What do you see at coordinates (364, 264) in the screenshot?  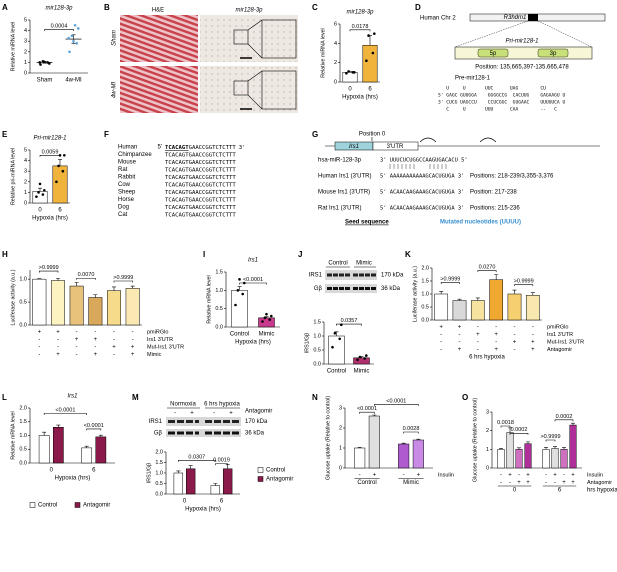 I see `lane-label: Mimic` at bounding box center [364, 264].